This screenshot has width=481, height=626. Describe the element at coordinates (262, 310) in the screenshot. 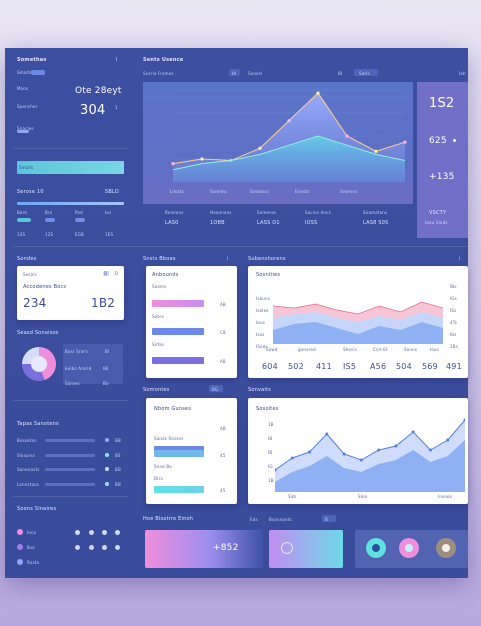

I see `area-top-y-1: Isoles` at that location.